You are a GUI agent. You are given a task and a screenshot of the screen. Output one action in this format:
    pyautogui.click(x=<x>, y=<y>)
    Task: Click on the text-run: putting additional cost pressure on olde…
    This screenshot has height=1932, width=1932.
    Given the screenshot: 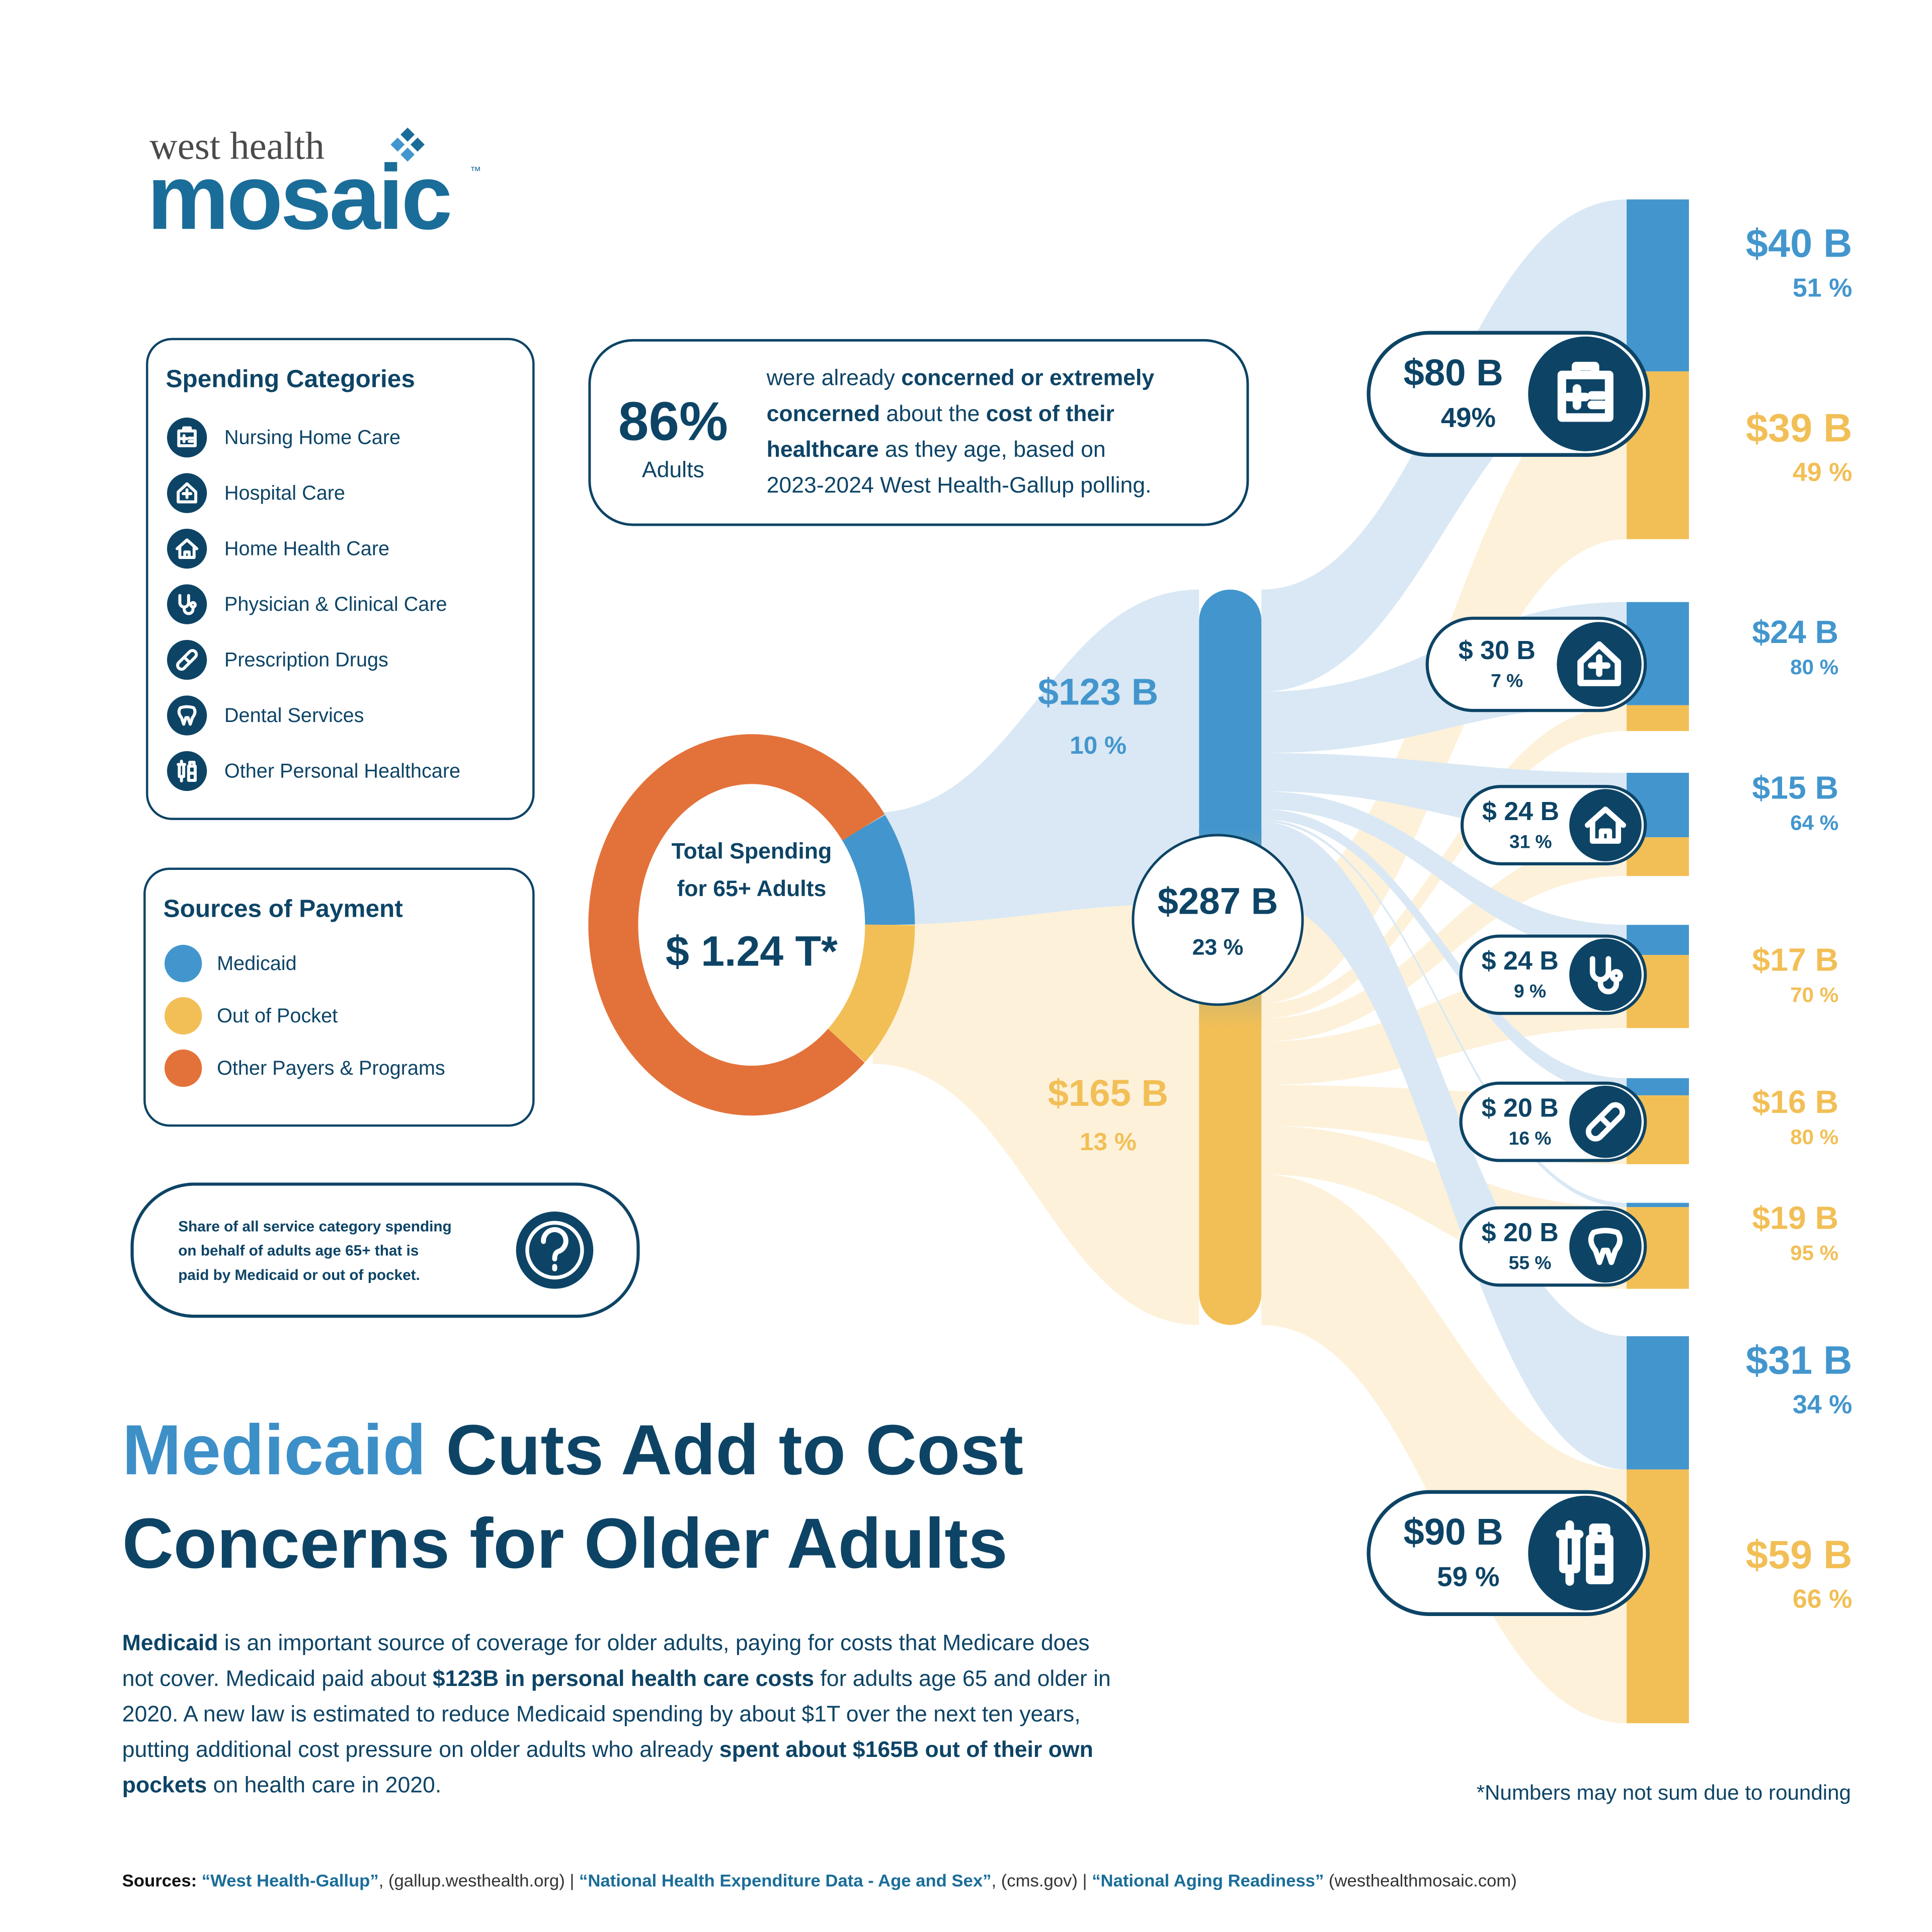 What is the action you would take?
    pyautogui.click(x=421, y=1749)
    